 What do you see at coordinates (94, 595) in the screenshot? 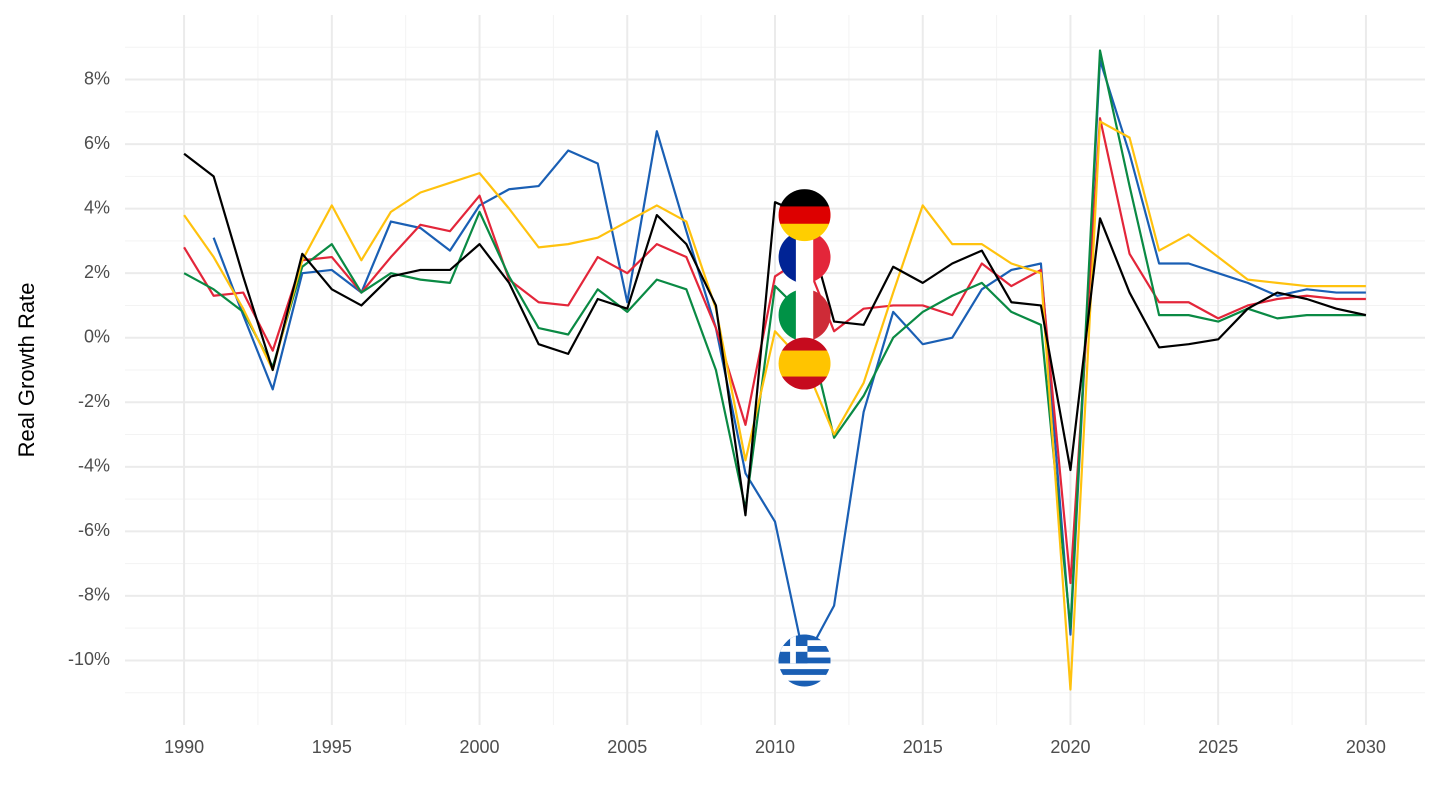
I see `y-tick-label: -8%` at bounding box center [94, 595].